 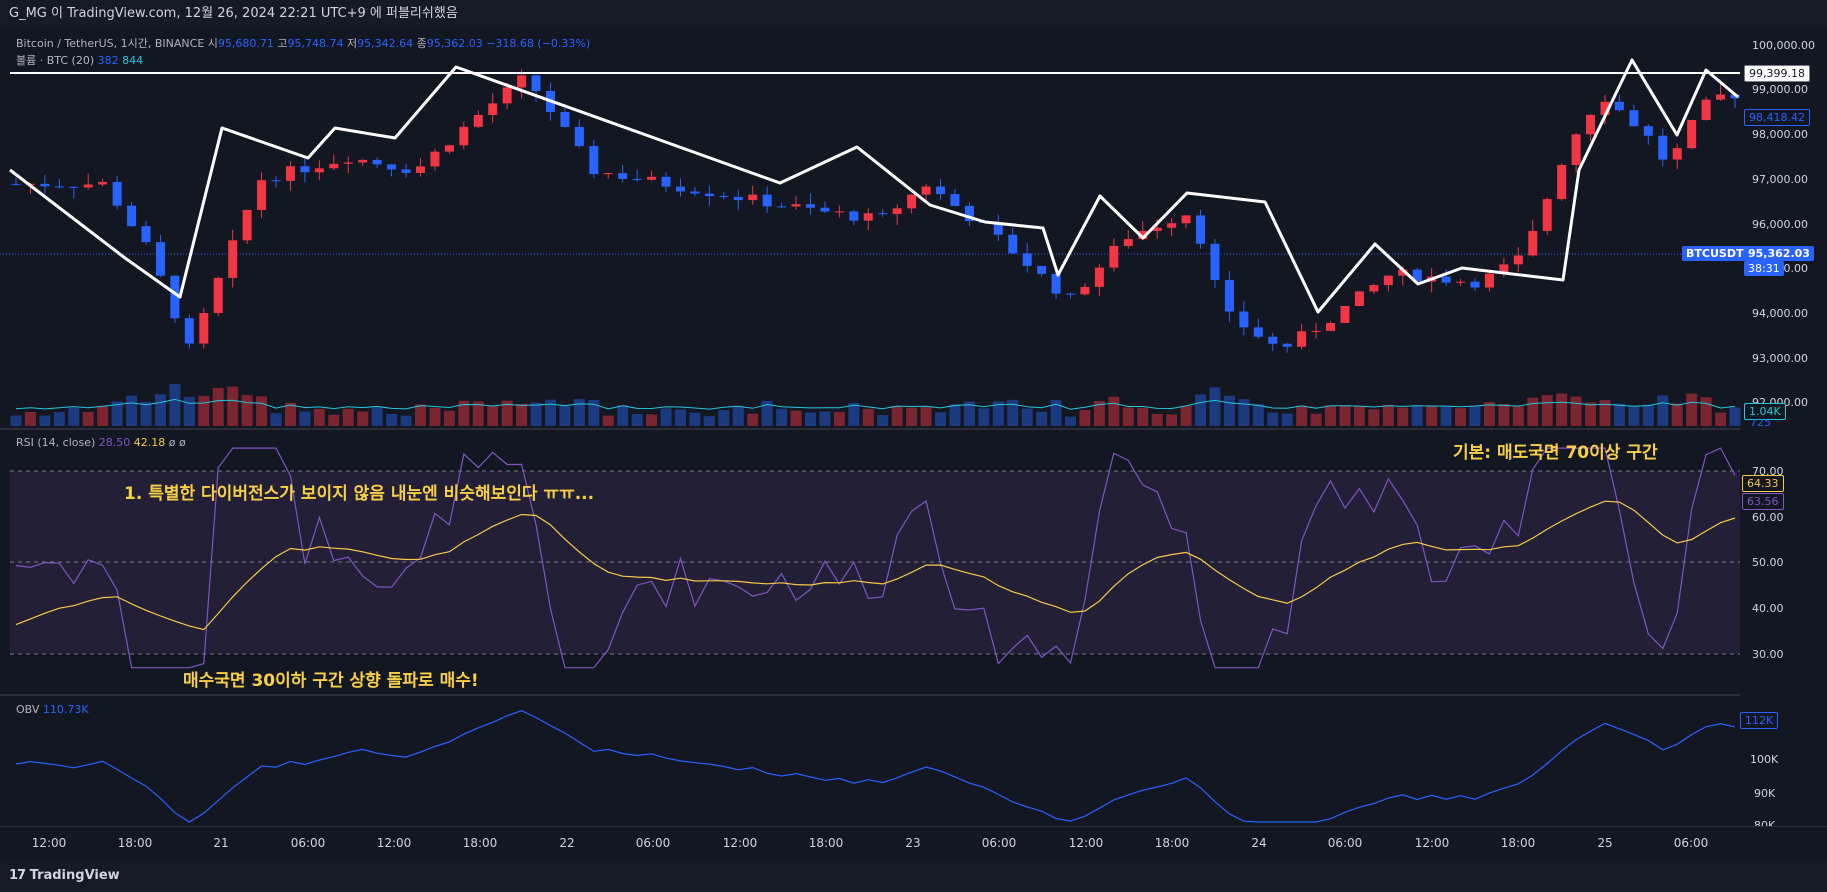 I want to click on rsi-ma-line, so click(x=875, y=565).